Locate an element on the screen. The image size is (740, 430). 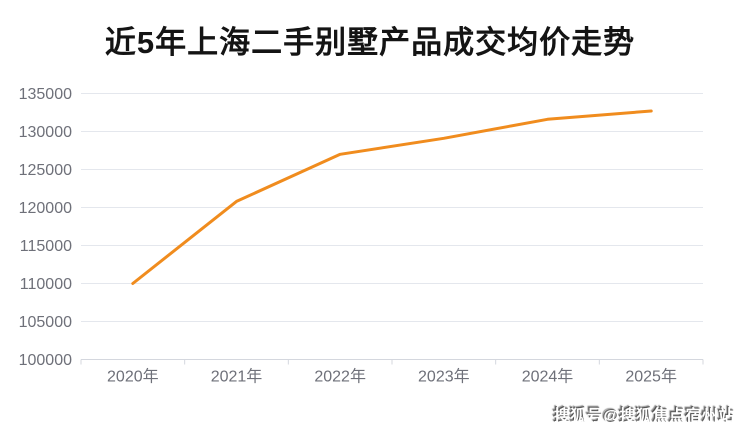
y-axis-tick-label: 120000 is located at coordinates (45, 208).